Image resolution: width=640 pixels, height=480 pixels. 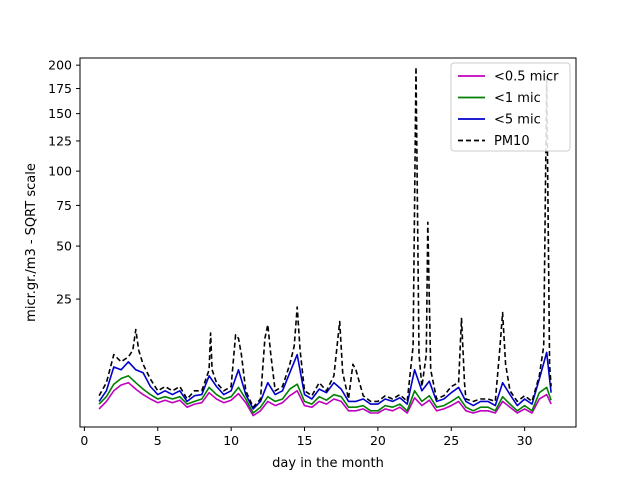 What do you see at coordinates (60, 171) in the screenshot?
I see `y-tick-label: 100` at bounding box center [60, 171].